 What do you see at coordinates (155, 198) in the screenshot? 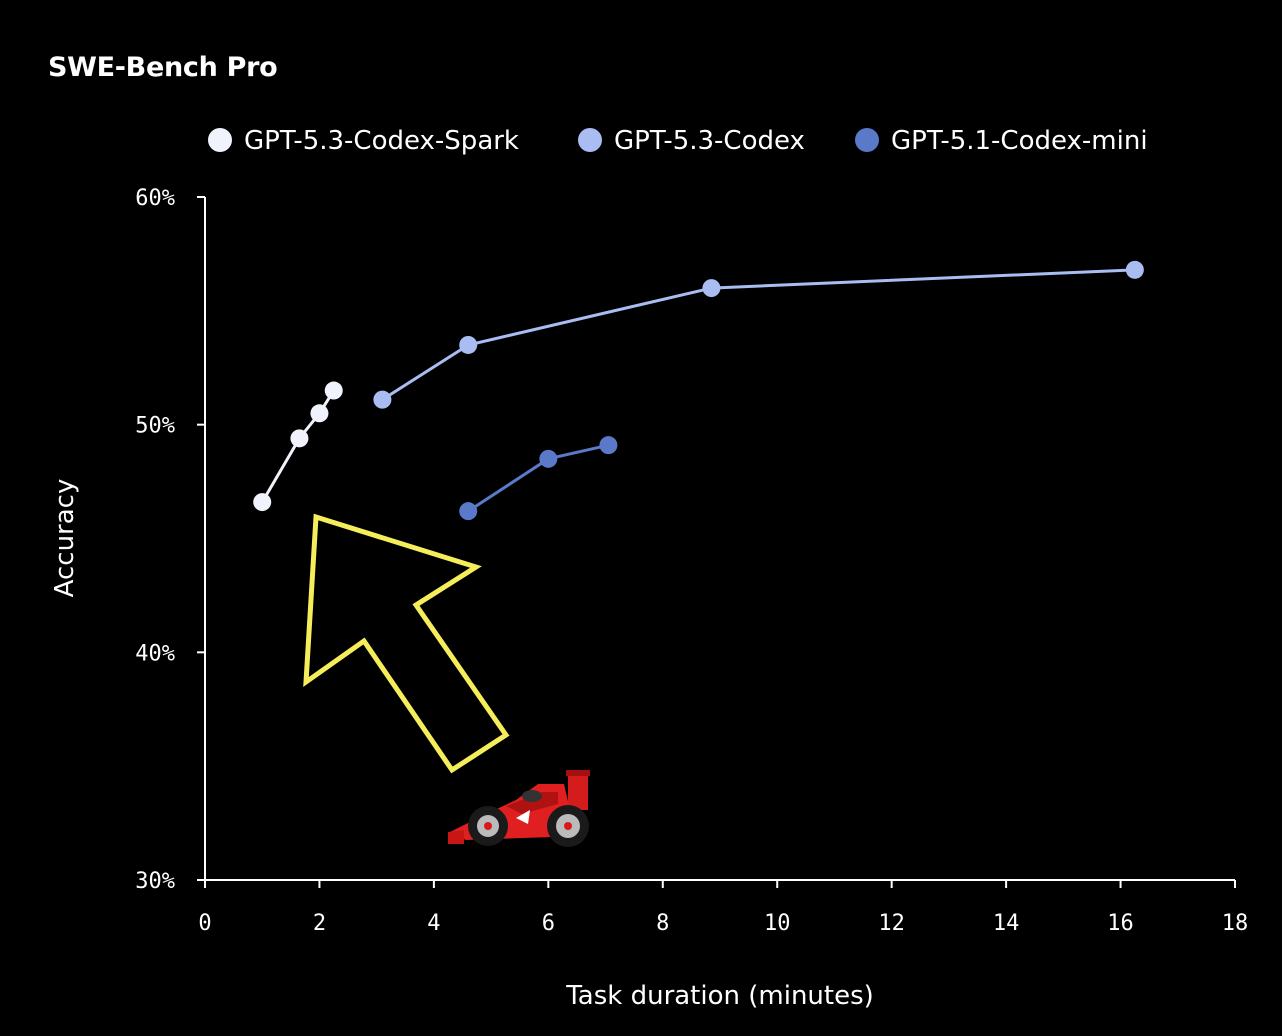
I see `y-tick-label: 60%` at bounding box center [155, 198].